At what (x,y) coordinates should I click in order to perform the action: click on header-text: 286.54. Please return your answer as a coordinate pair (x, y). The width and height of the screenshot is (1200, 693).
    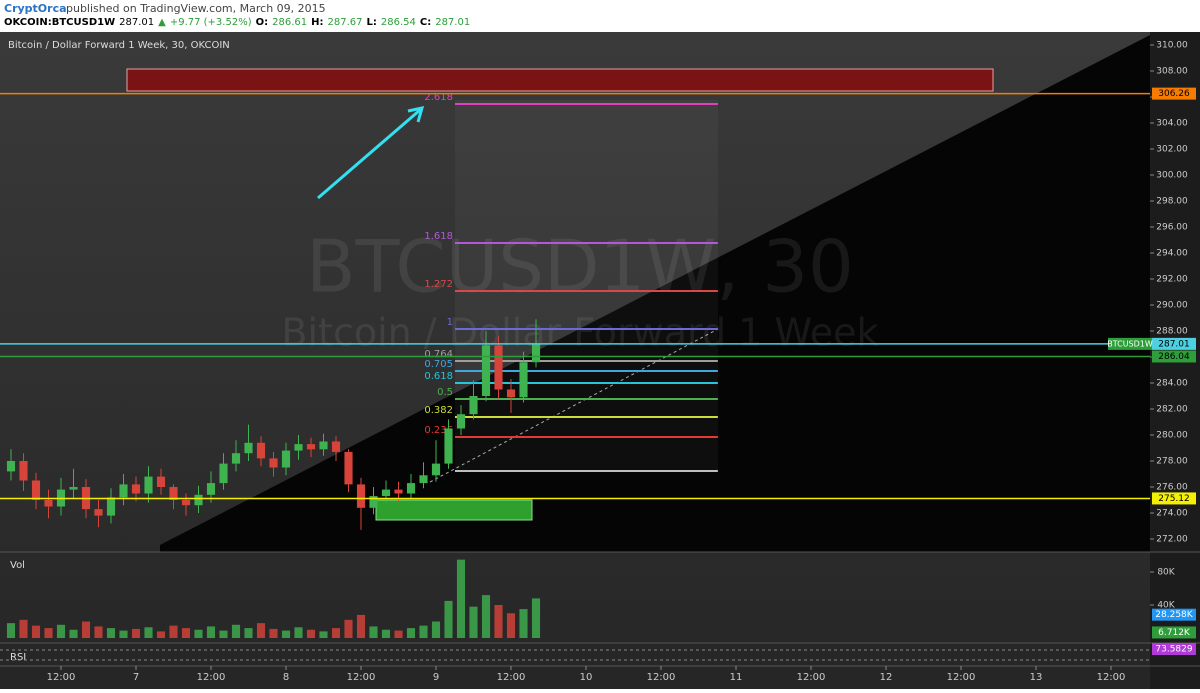
    Looking at the image, I should click on (398, 22).